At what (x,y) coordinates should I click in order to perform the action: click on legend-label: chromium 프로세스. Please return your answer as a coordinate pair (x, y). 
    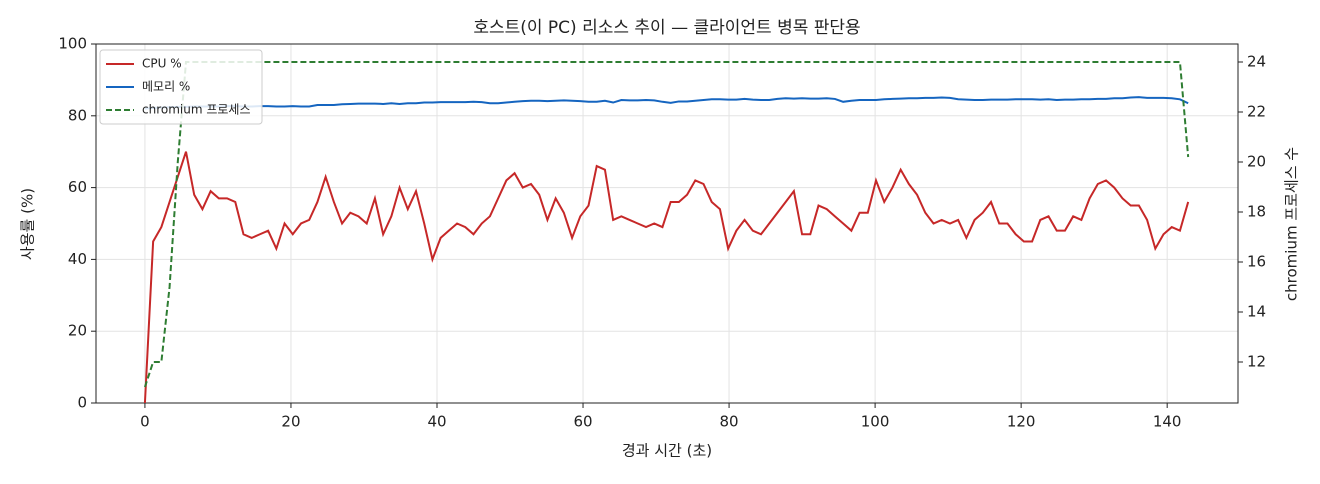
    Looking at the image, I should click on (196, 110).